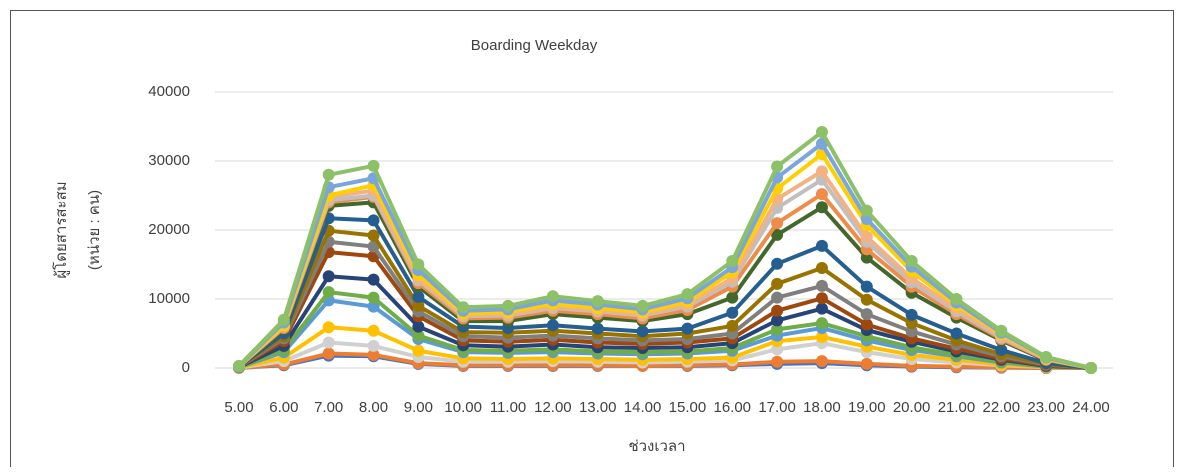  I want to click on x-tick-label: 24.00, so click(1091, 407).